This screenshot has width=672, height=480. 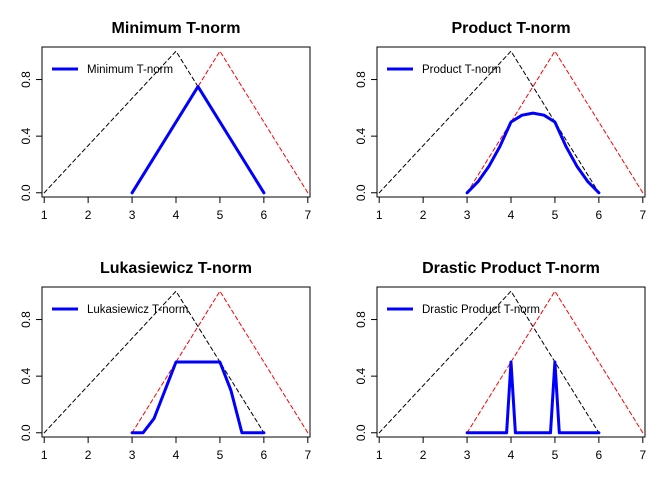 I want to click on panel-title: Minimum T-norm, so click(x=176, y=28).